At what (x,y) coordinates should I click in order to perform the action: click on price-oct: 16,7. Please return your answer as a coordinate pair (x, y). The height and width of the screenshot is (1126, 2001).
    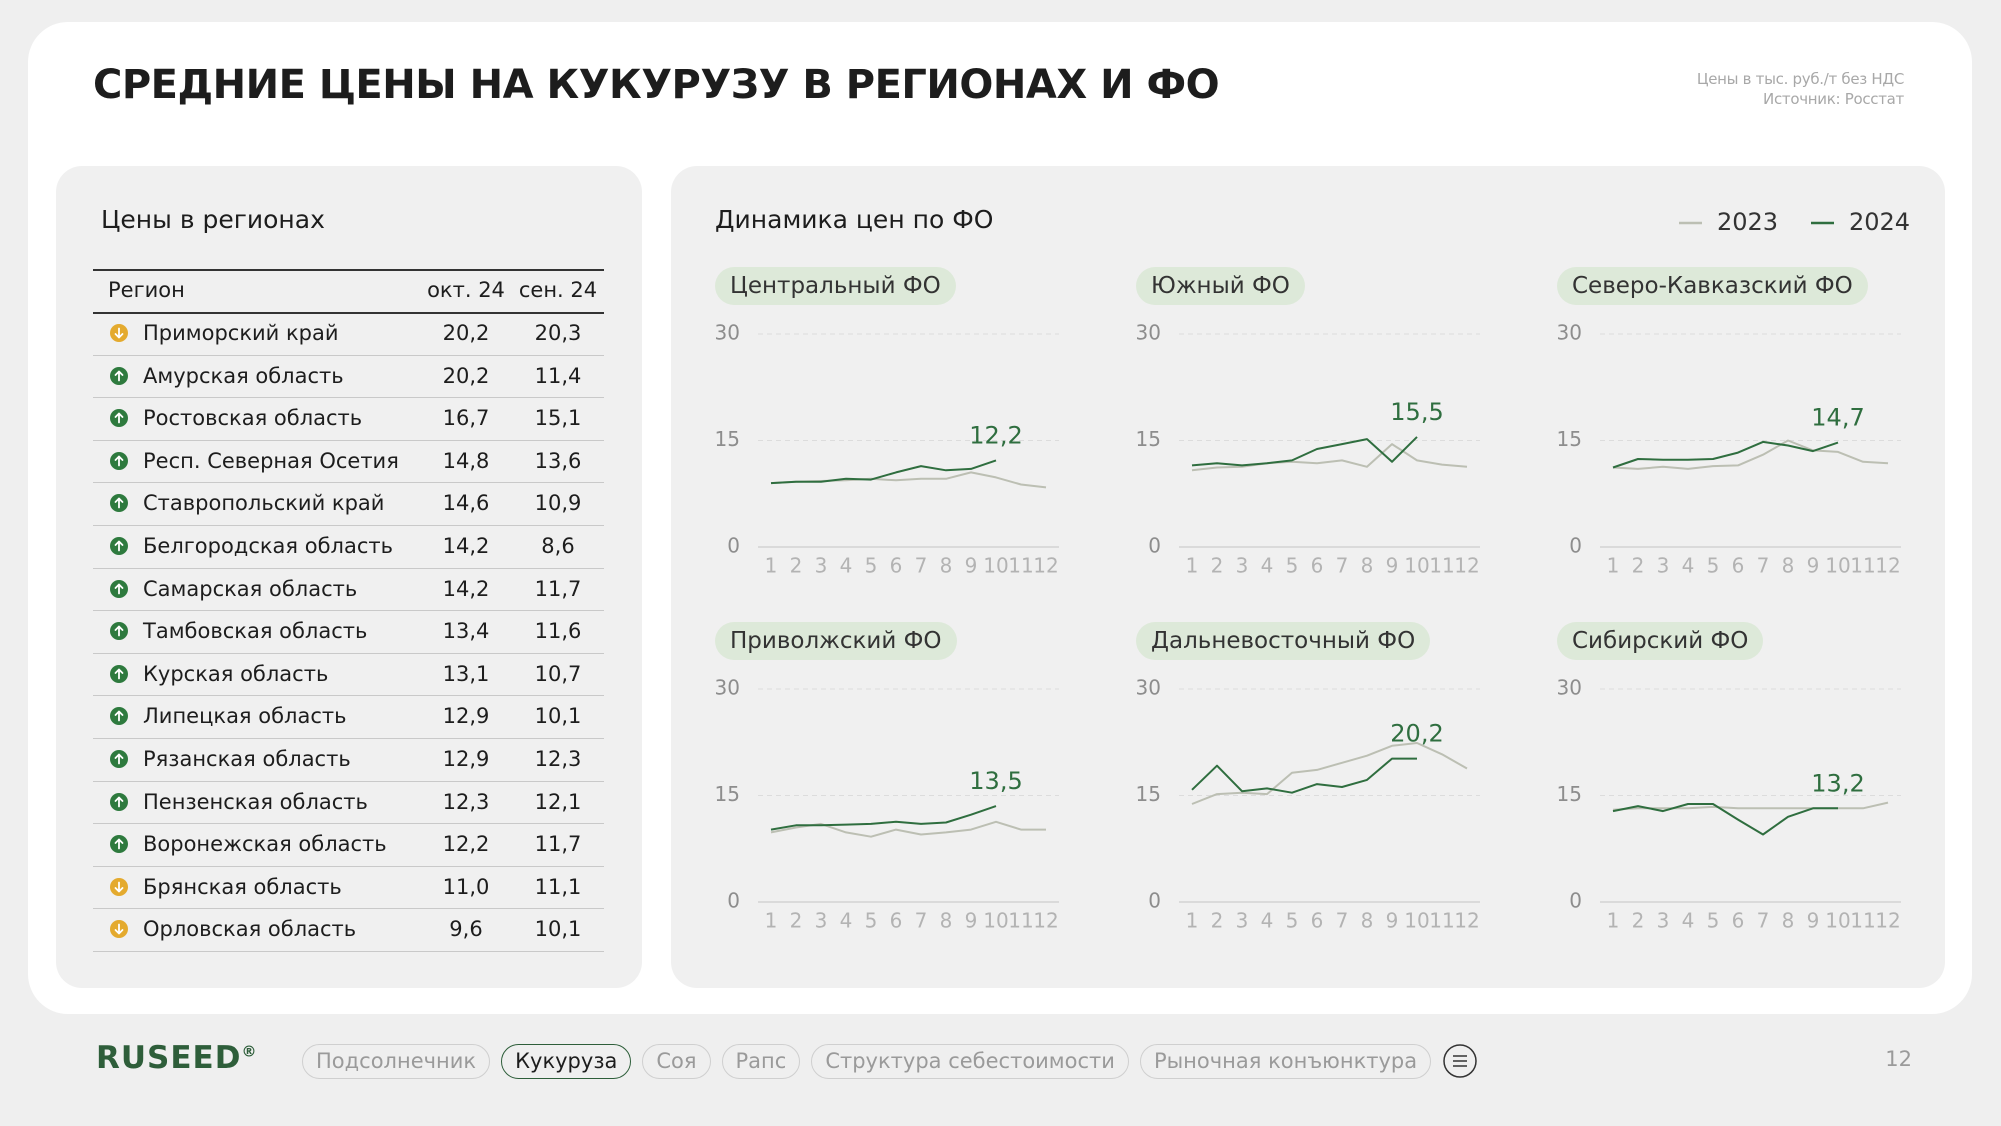
    Looking at the image, I should click on (466, 418).